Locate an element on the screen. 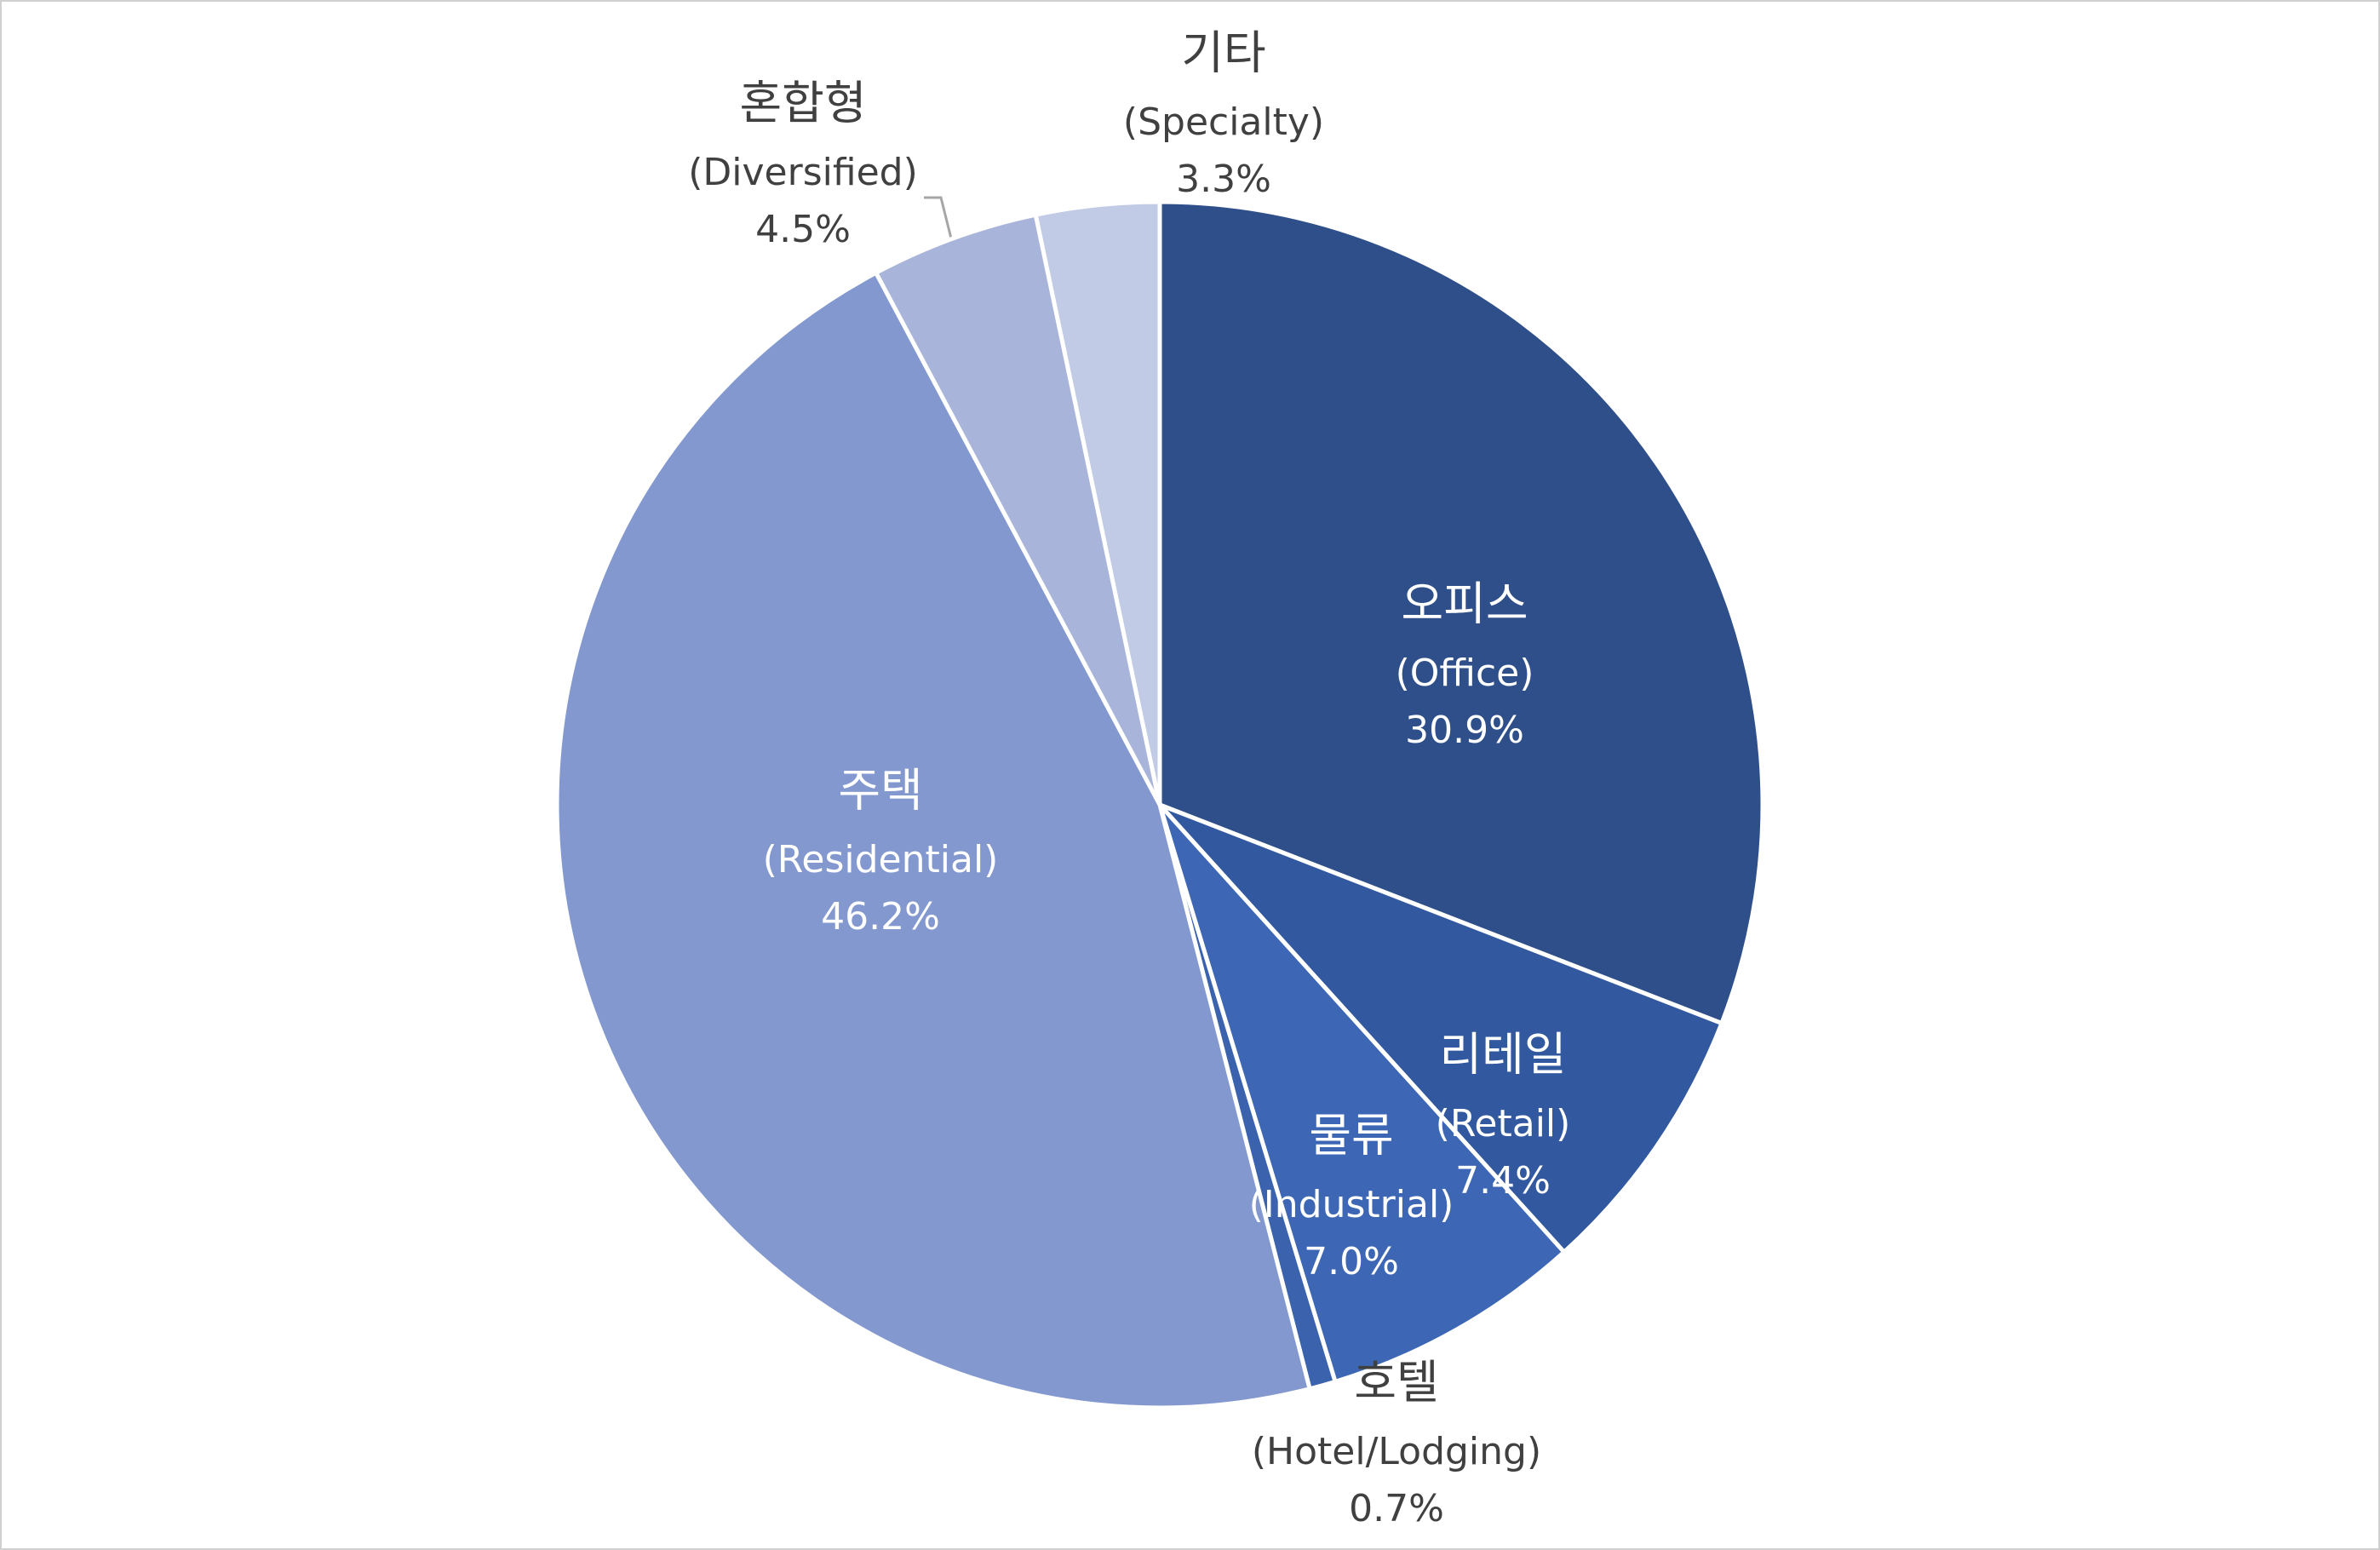 The width and height of the screenshot is (2380, 1550). slice-label: 리테일 is located at coordinates (1502, 1055).